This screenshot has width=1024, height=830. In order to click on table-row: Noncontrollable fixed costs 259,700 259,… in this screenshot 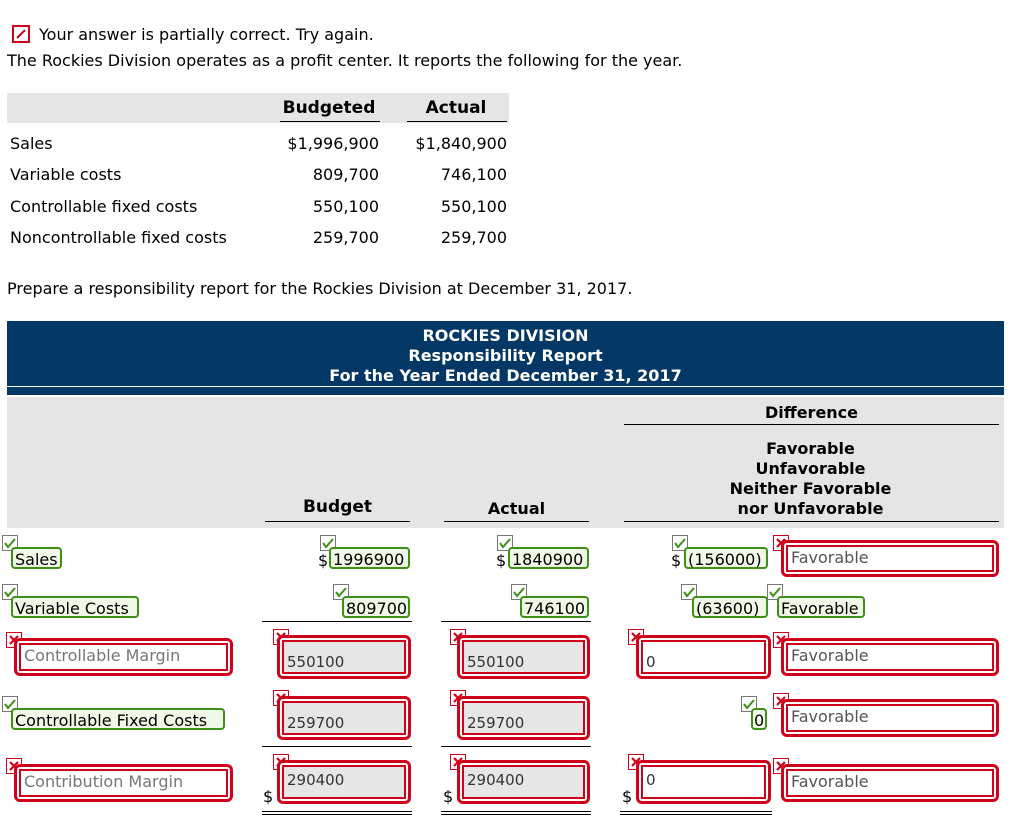, I will do `click(258, 239)`.